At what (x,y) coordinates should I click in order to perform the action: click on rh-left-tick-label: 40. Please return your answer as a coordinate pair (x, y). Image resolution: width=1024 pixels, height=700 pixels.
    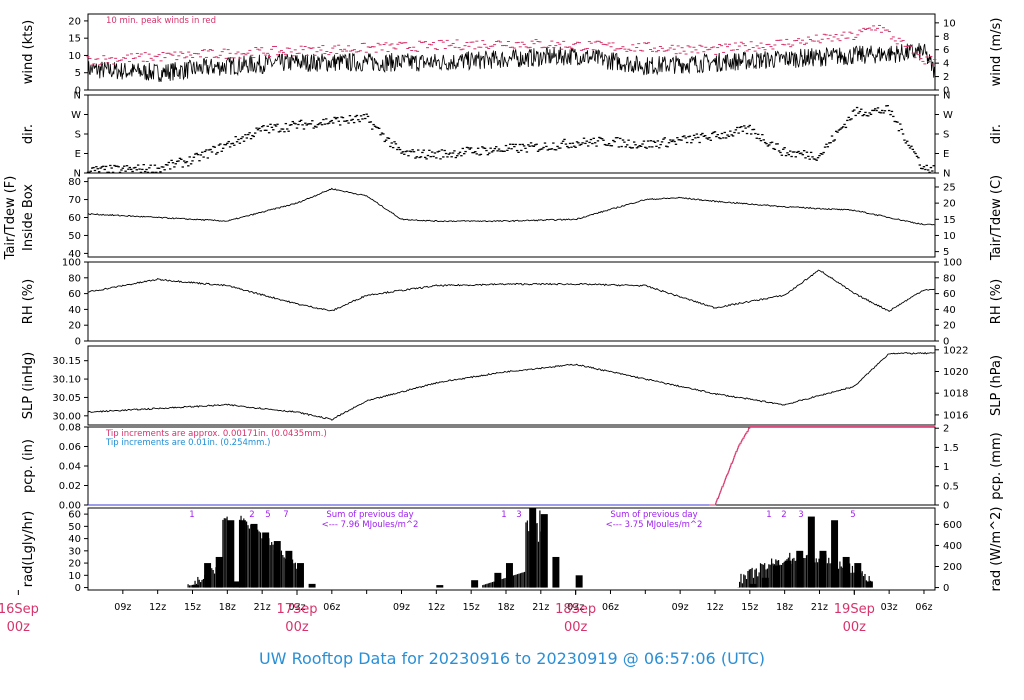
    Looking at the image, I should click on (74, 310).